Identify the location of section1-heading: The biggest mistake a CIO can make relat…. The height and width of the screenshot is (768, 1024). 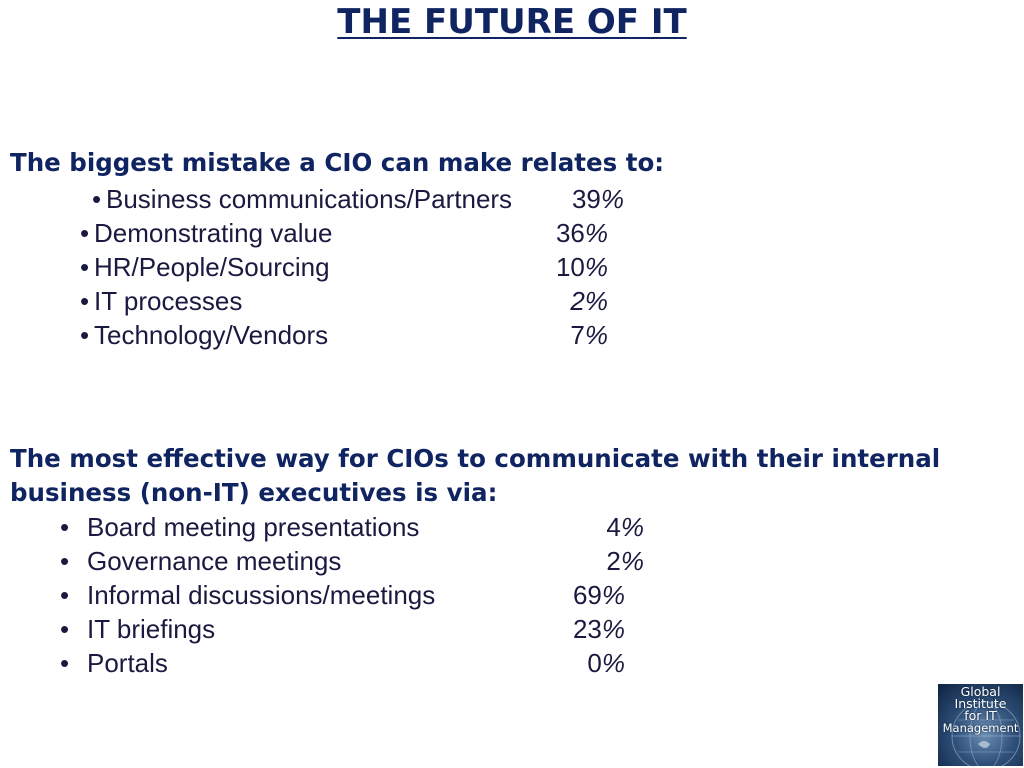
(337, 162).